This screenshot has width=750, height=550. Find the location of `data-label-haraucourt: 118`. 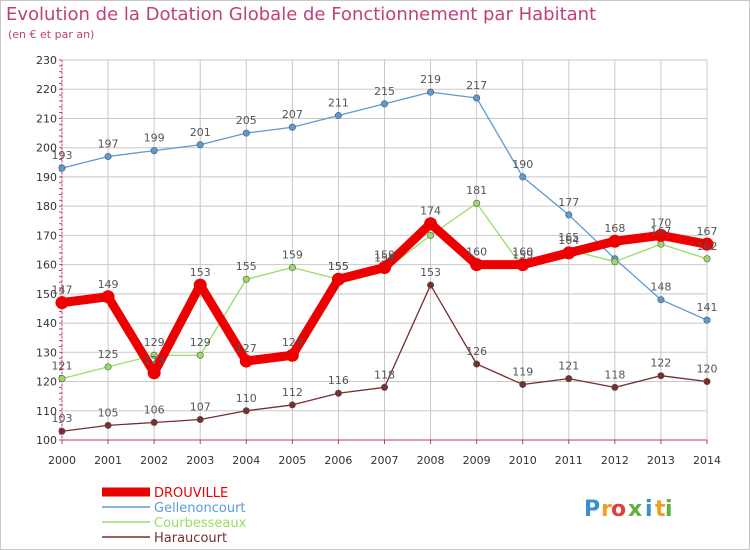

data-label-haraucourt: 118 is located at coordinates (614, 374).